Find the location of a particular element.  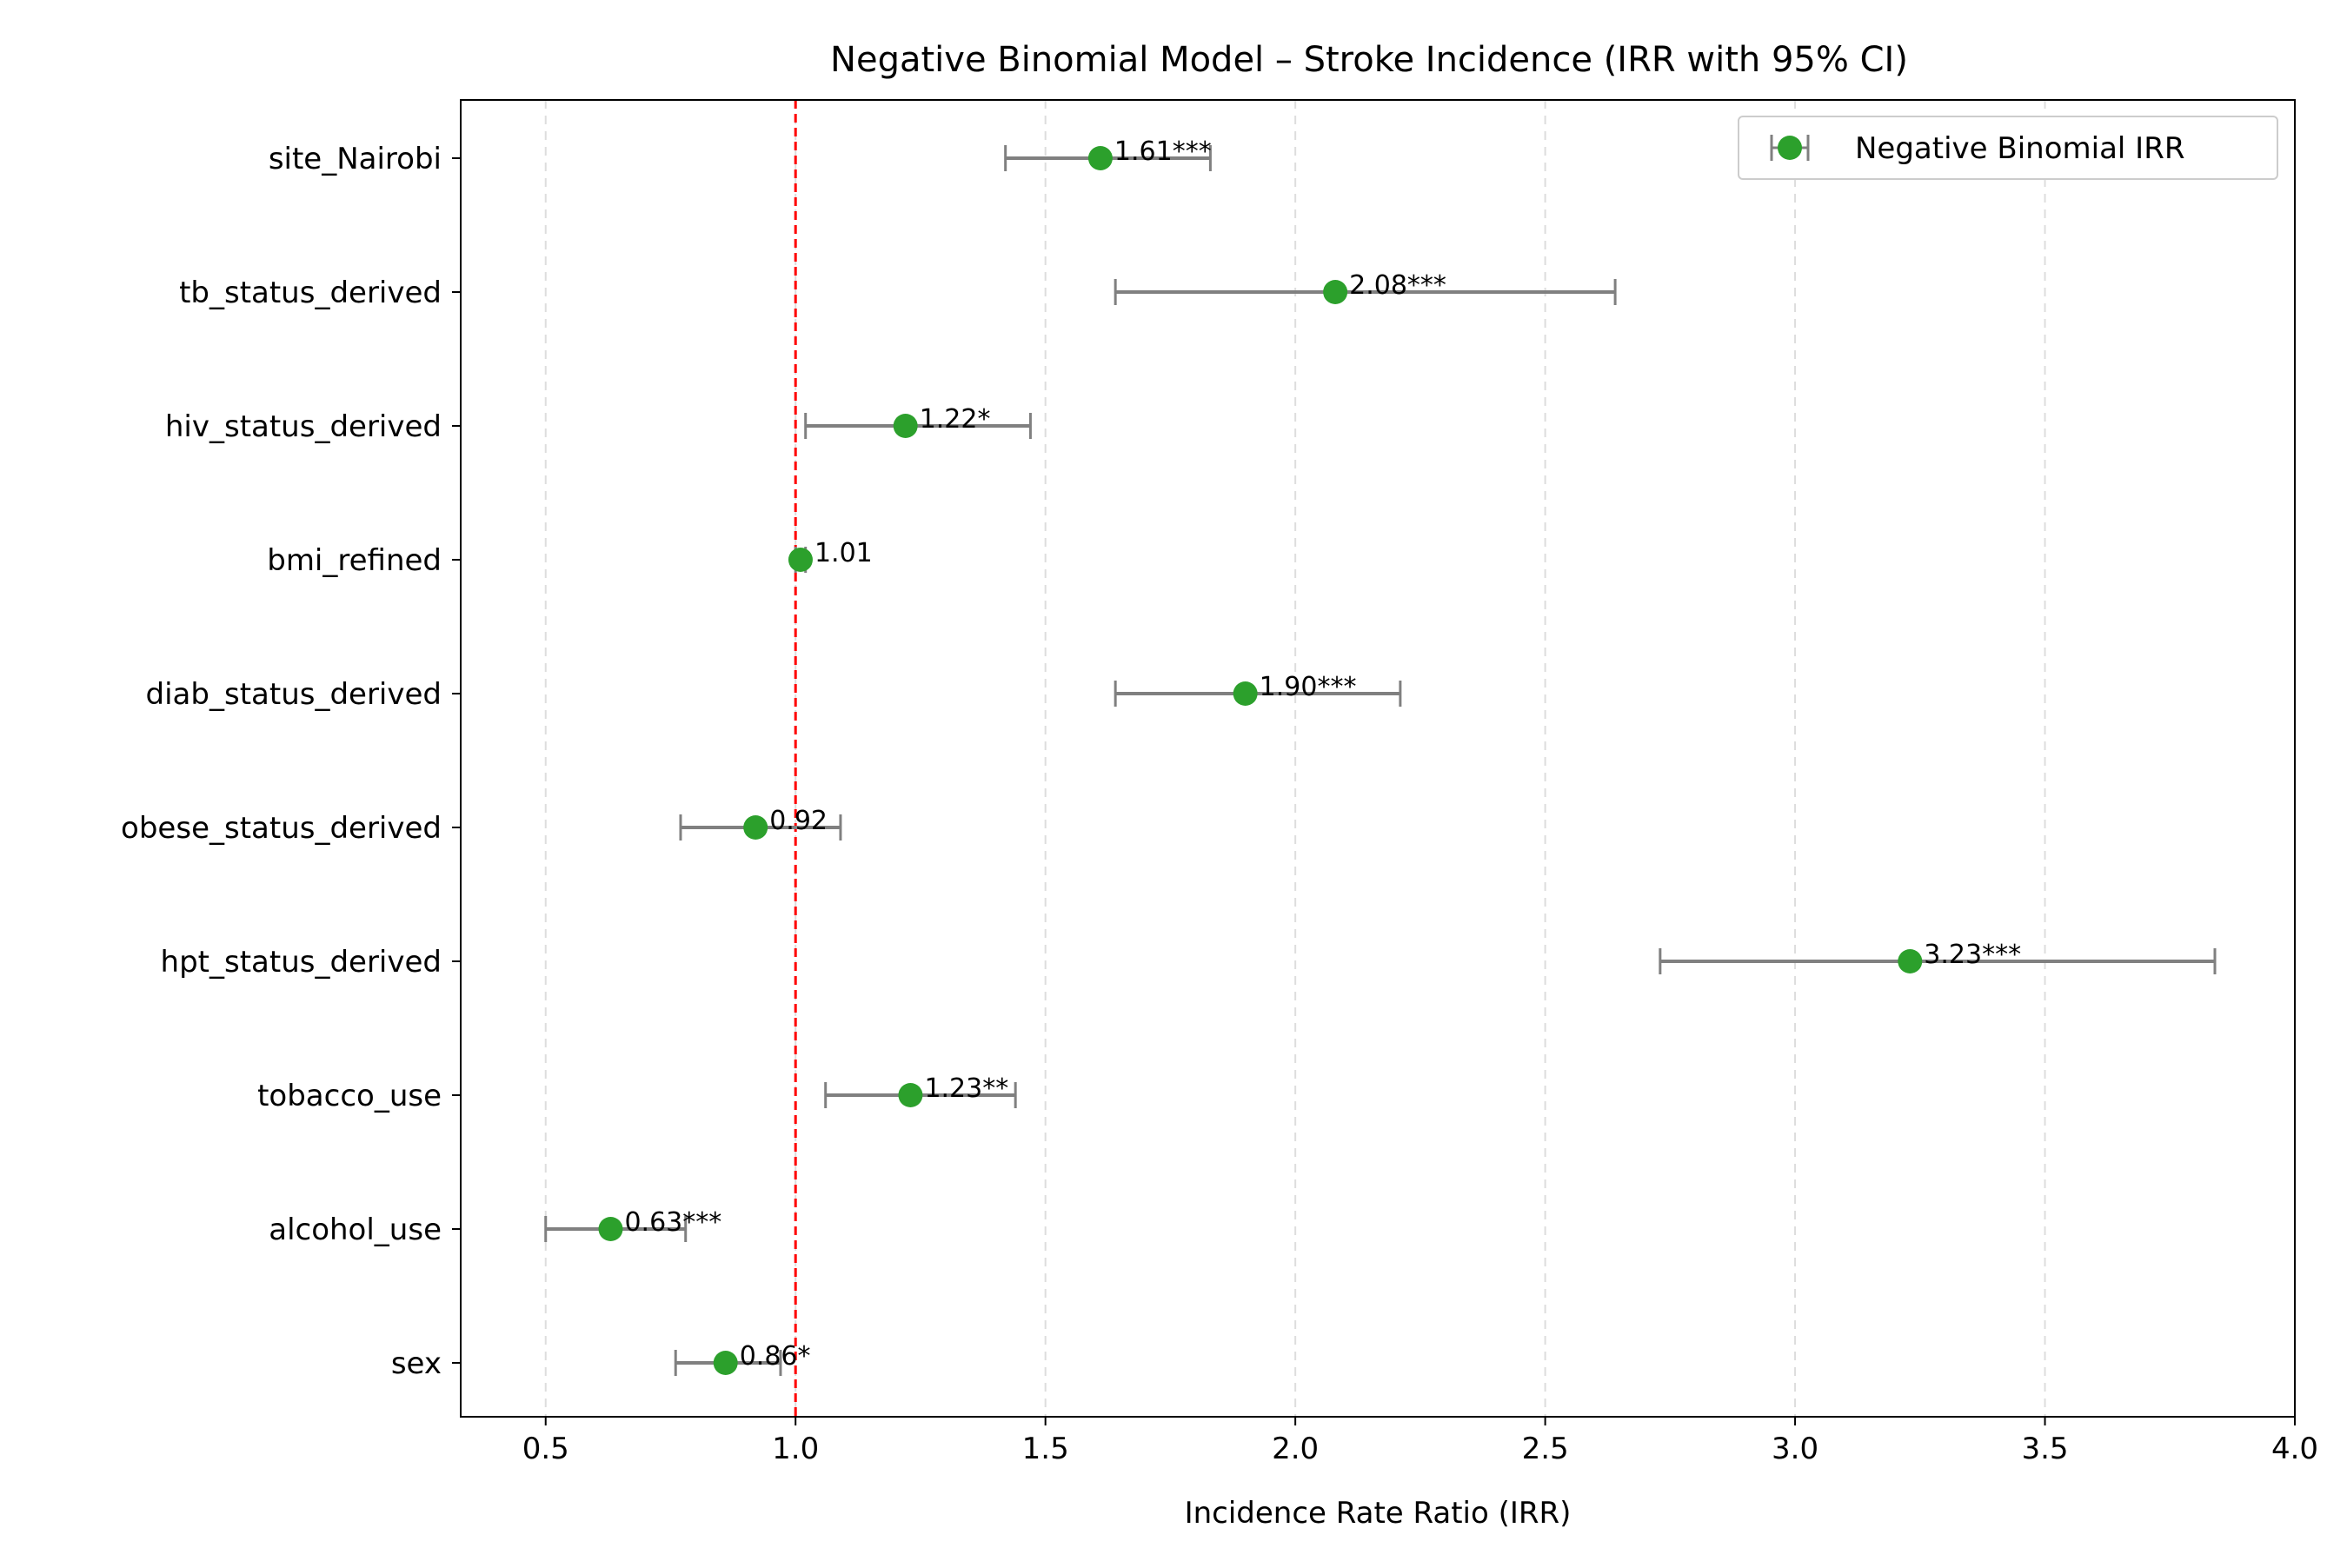

x-tick-label-6: 3.5 is located at coordinates (2045, 1449).